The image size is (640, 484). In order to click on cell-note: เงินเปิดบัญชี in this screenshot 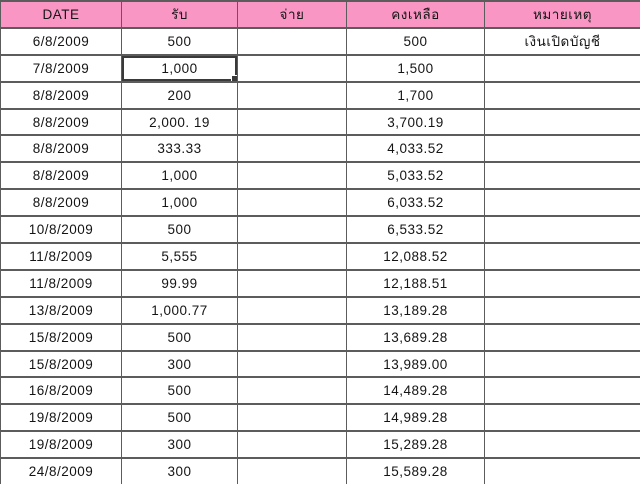, I will do `click(562, 41)`.